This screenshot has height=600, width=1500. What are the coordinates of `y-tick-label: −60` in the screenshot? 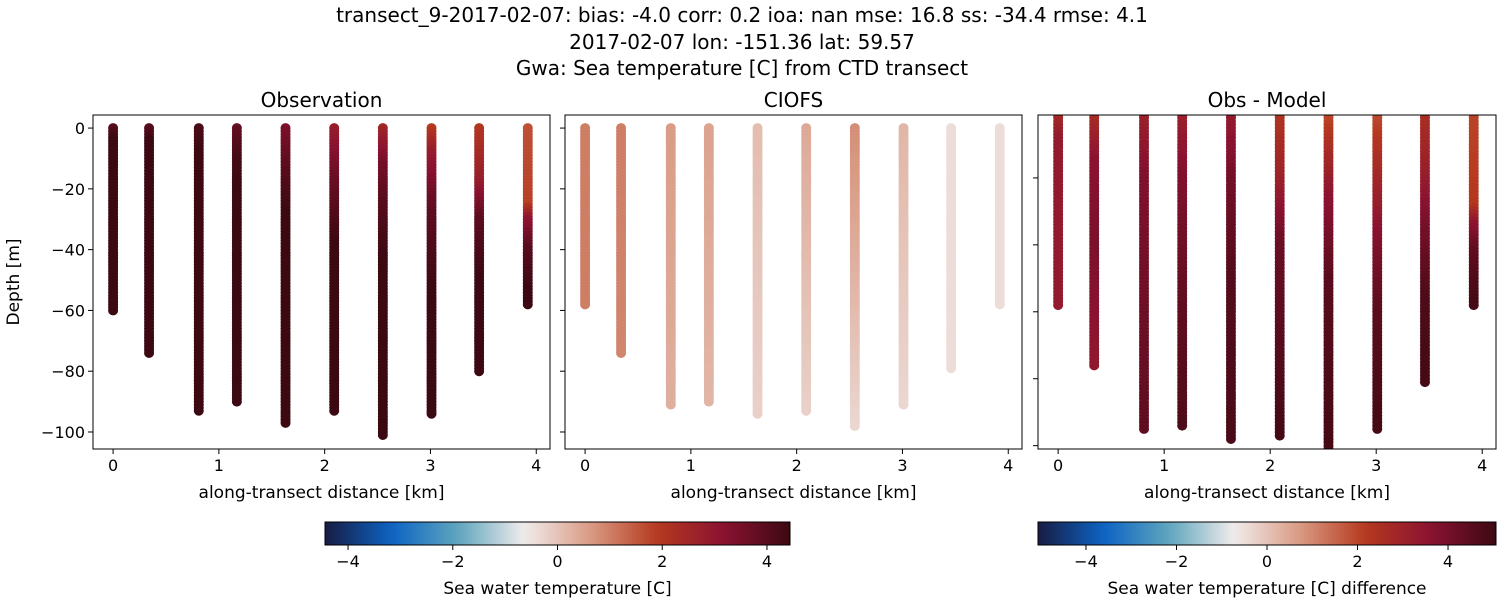 It's located at (68, 310).